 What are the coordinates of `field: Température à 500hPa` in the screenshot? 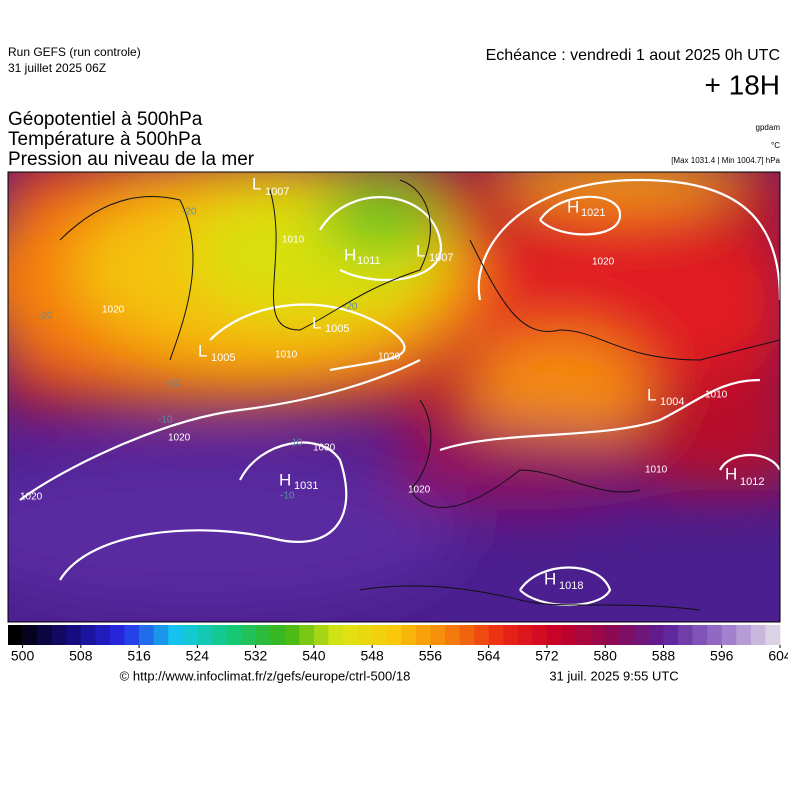 It's located at (105, 139).